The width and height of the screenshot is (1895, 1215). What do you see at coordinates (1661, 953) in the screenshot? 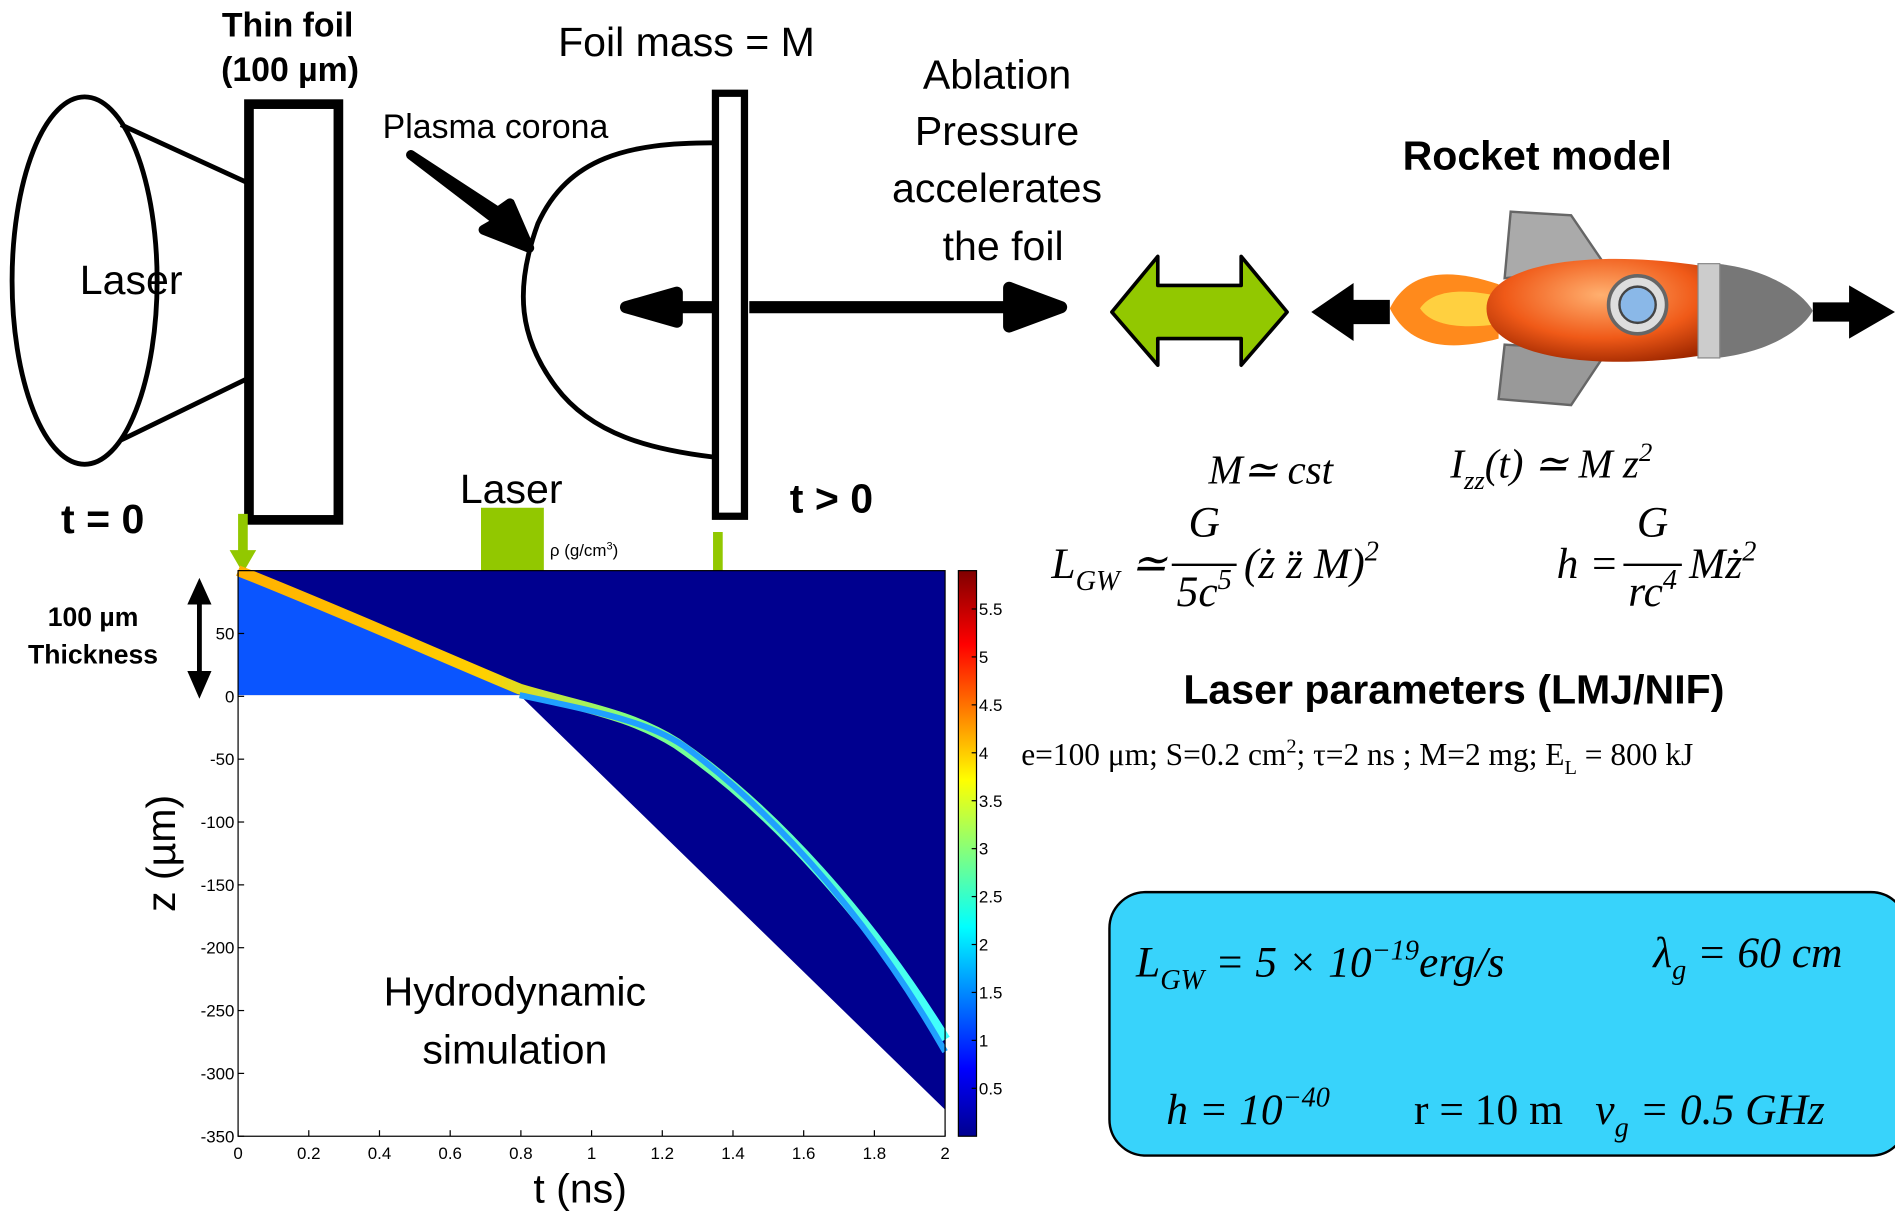
I see `text-part: λ` at bounding box center [1661, 953].